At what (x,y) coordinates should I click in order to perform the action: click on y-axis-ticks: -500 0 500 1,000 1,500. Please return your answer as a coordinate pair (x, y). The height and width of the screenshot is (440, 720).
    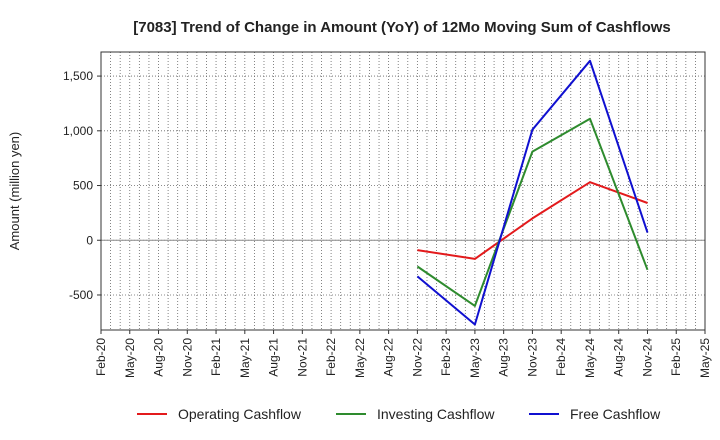
    Looking at the image, I should click on (82, 185).